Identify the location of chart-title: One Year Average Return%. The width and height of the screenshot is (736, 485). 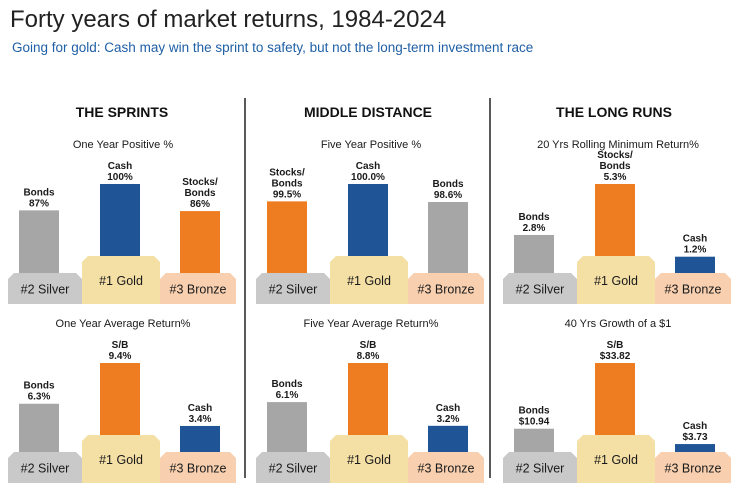
(123, 324).